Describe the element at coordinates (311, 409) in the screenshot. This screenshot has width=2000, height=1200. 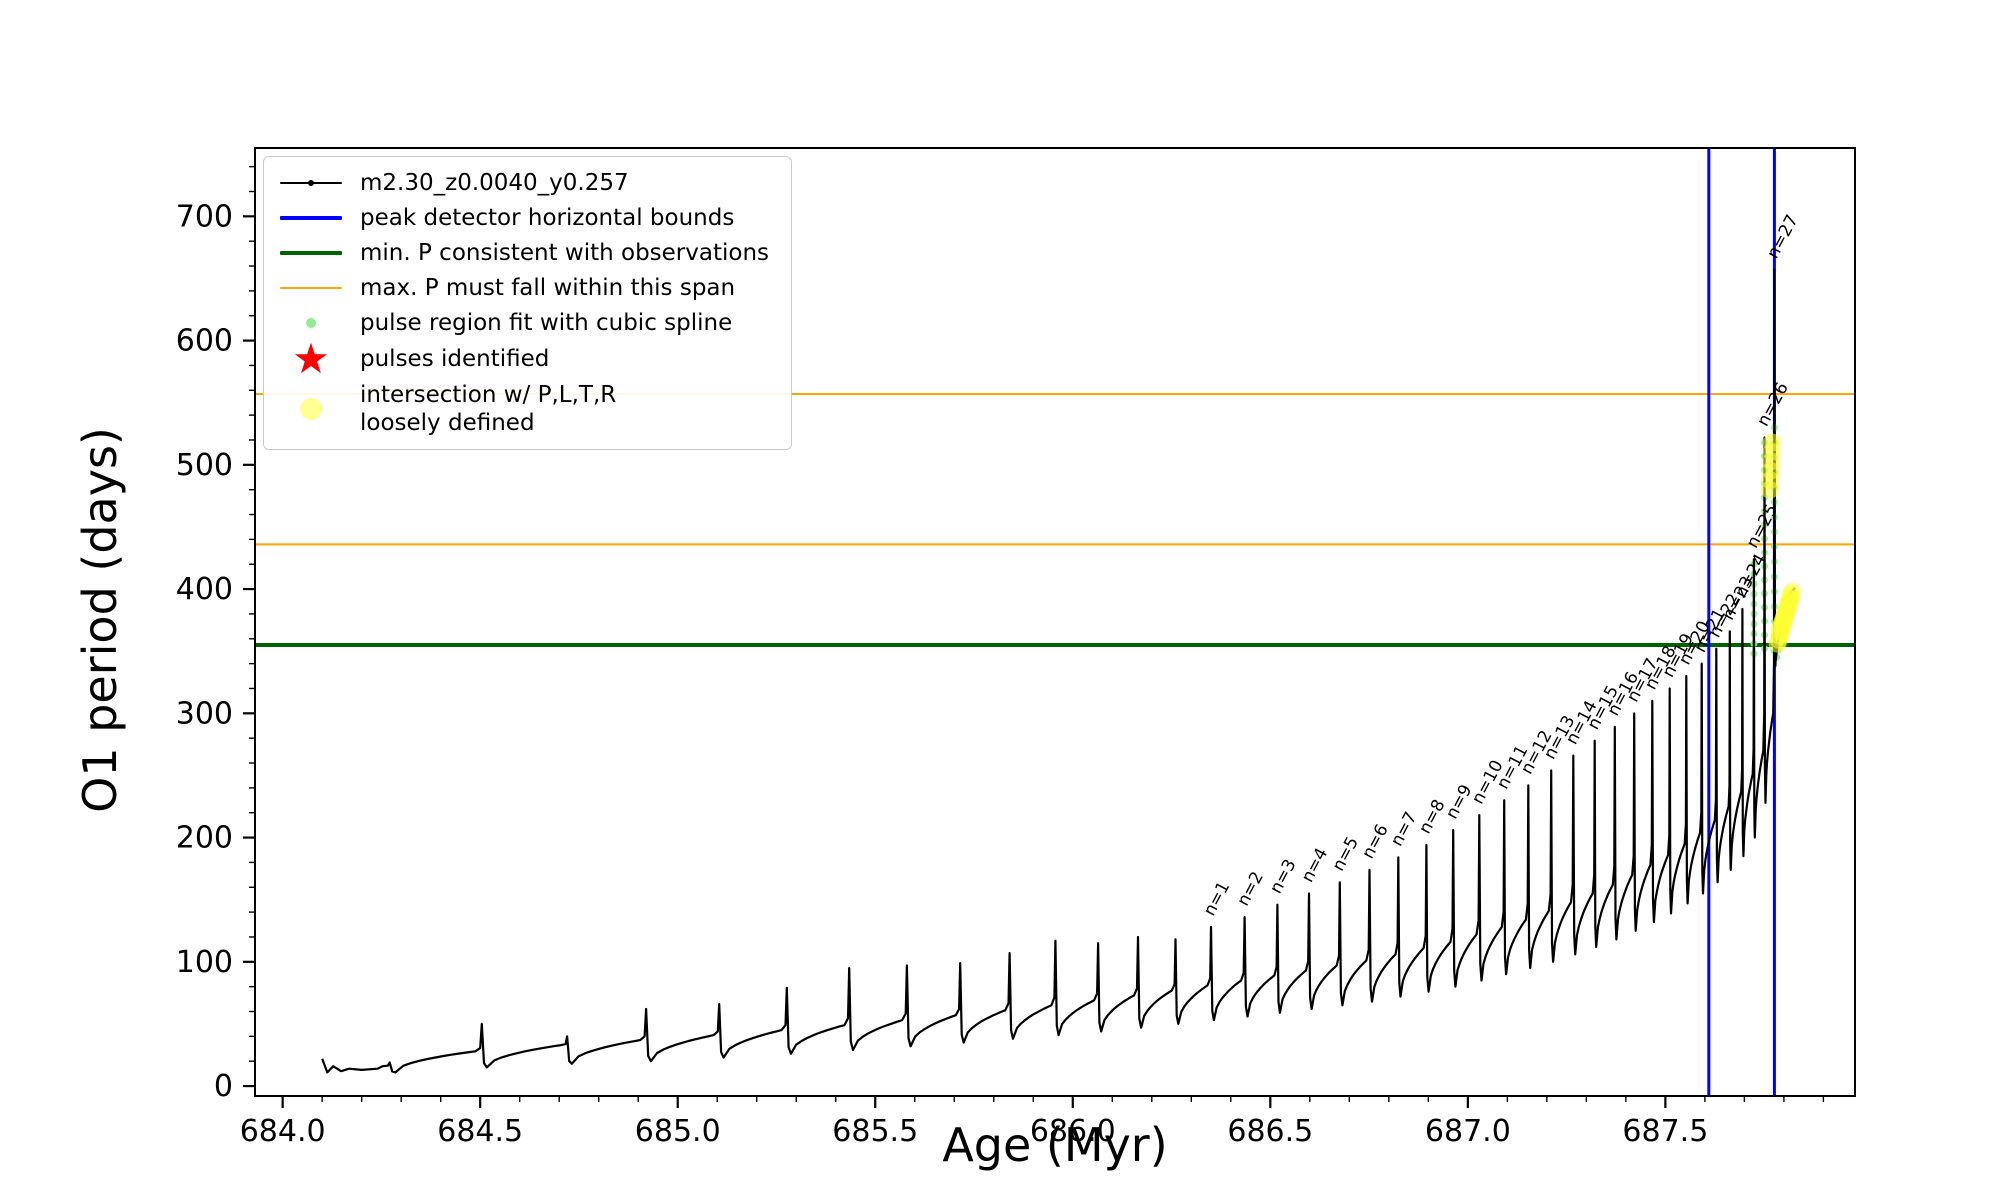
I see `dot-large-icon` at that location.